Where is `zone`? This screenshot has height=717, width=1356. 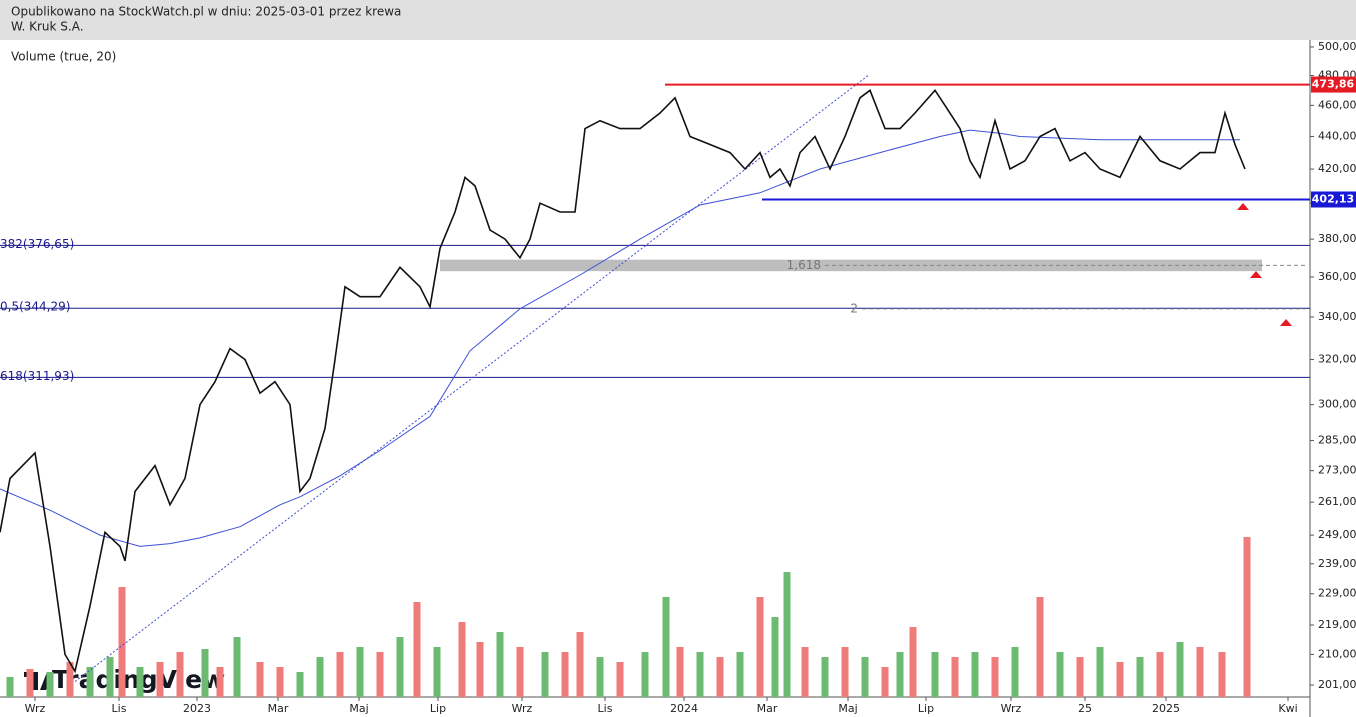 zone is located at coordinates (851, 265).